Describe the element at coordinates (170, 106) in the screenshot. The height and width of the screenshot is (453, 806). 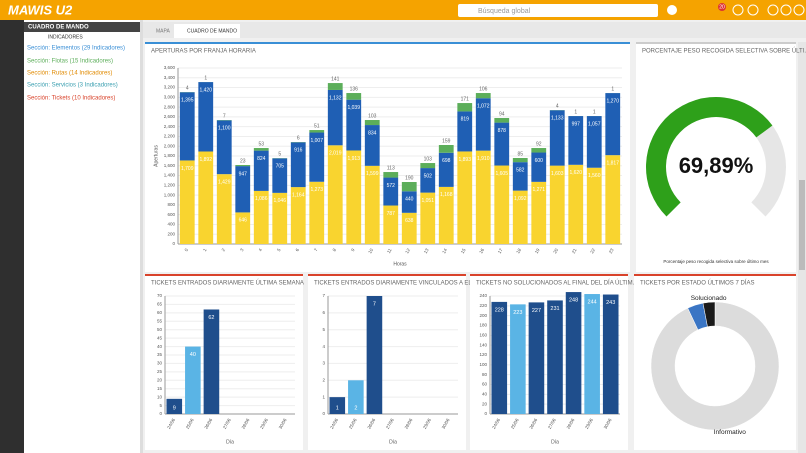
I see `y-tick-label: 2,800` at that location.